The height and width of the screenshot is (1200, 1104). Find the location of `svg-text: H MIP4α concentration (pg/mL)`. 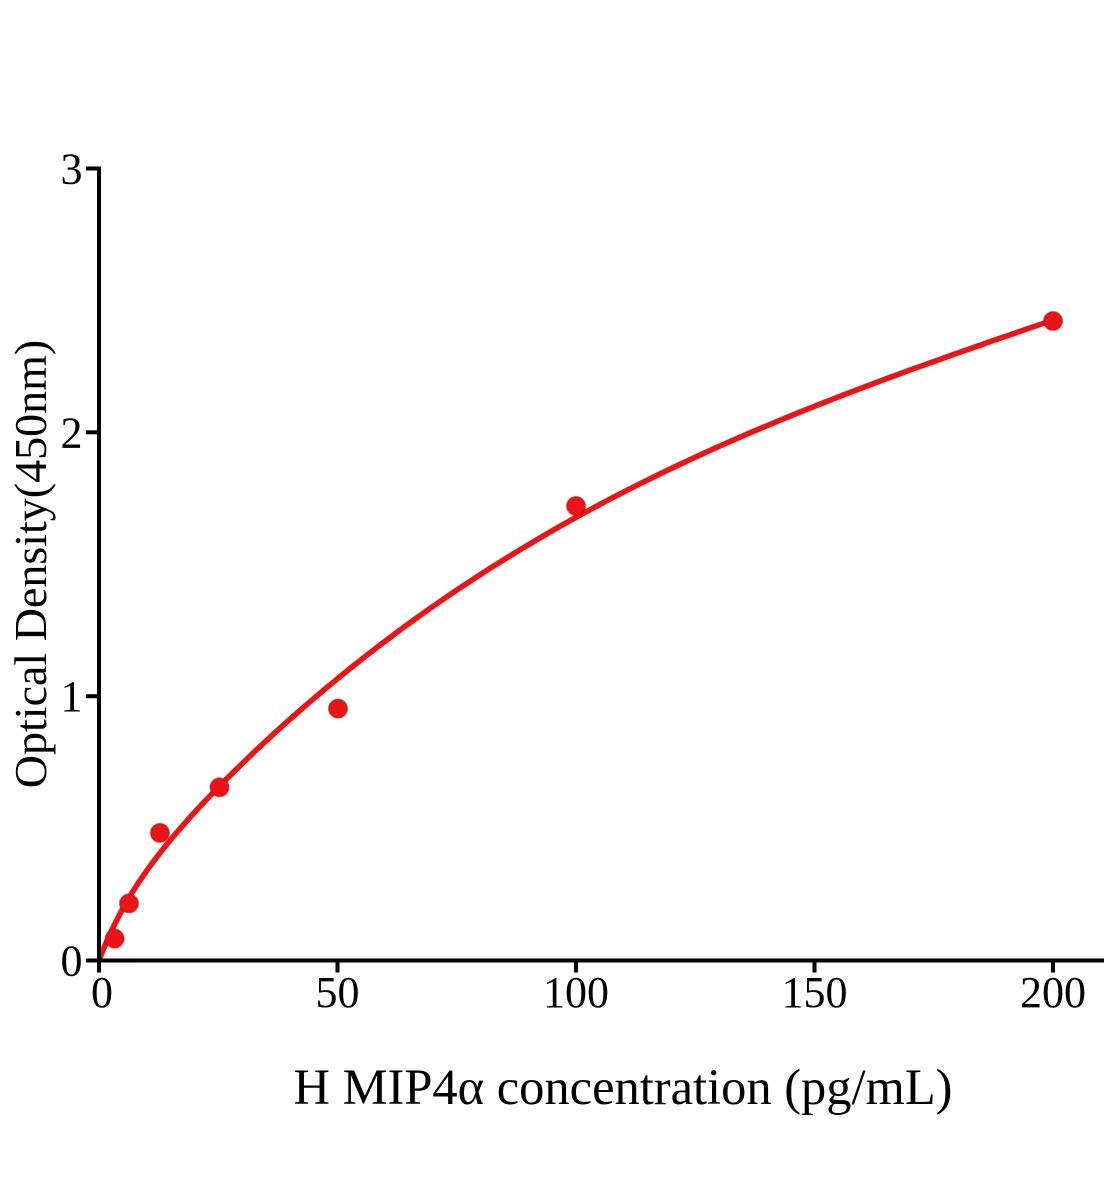

svg-text: H MIP4α concentration (pg/mL) is located at coordinates (623, 1087).